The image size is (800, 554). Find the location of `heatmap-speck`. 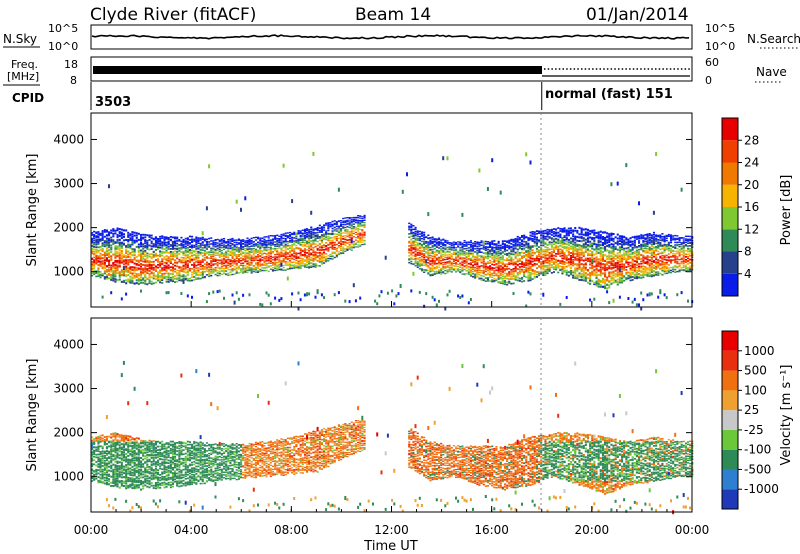

heatmap-speck is located at coordinates (249, 258).